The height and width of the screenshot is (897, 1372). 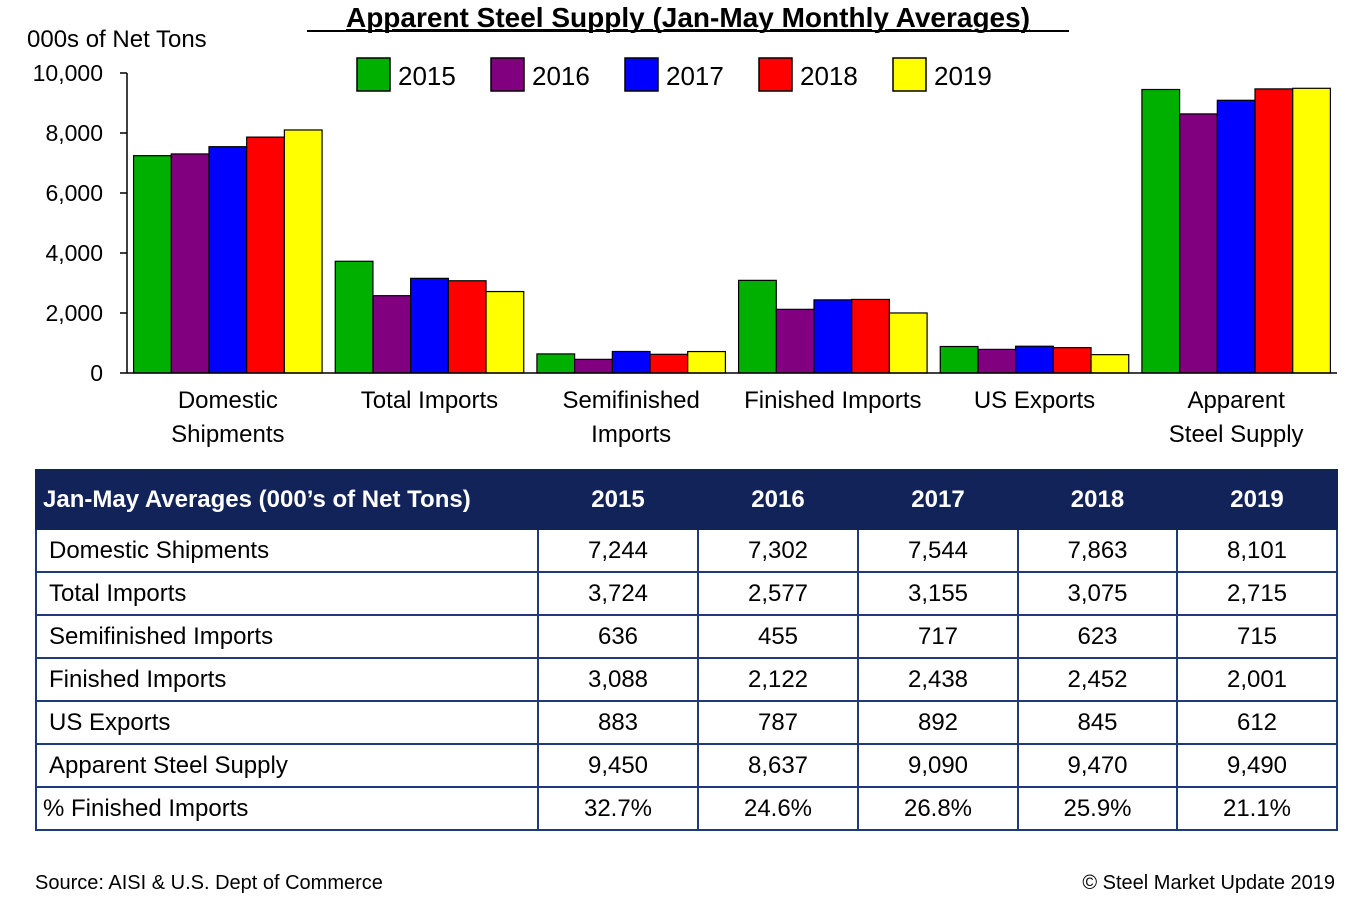 I want to click on x-category-label: Finished Imports, so click(x=832, y=400).